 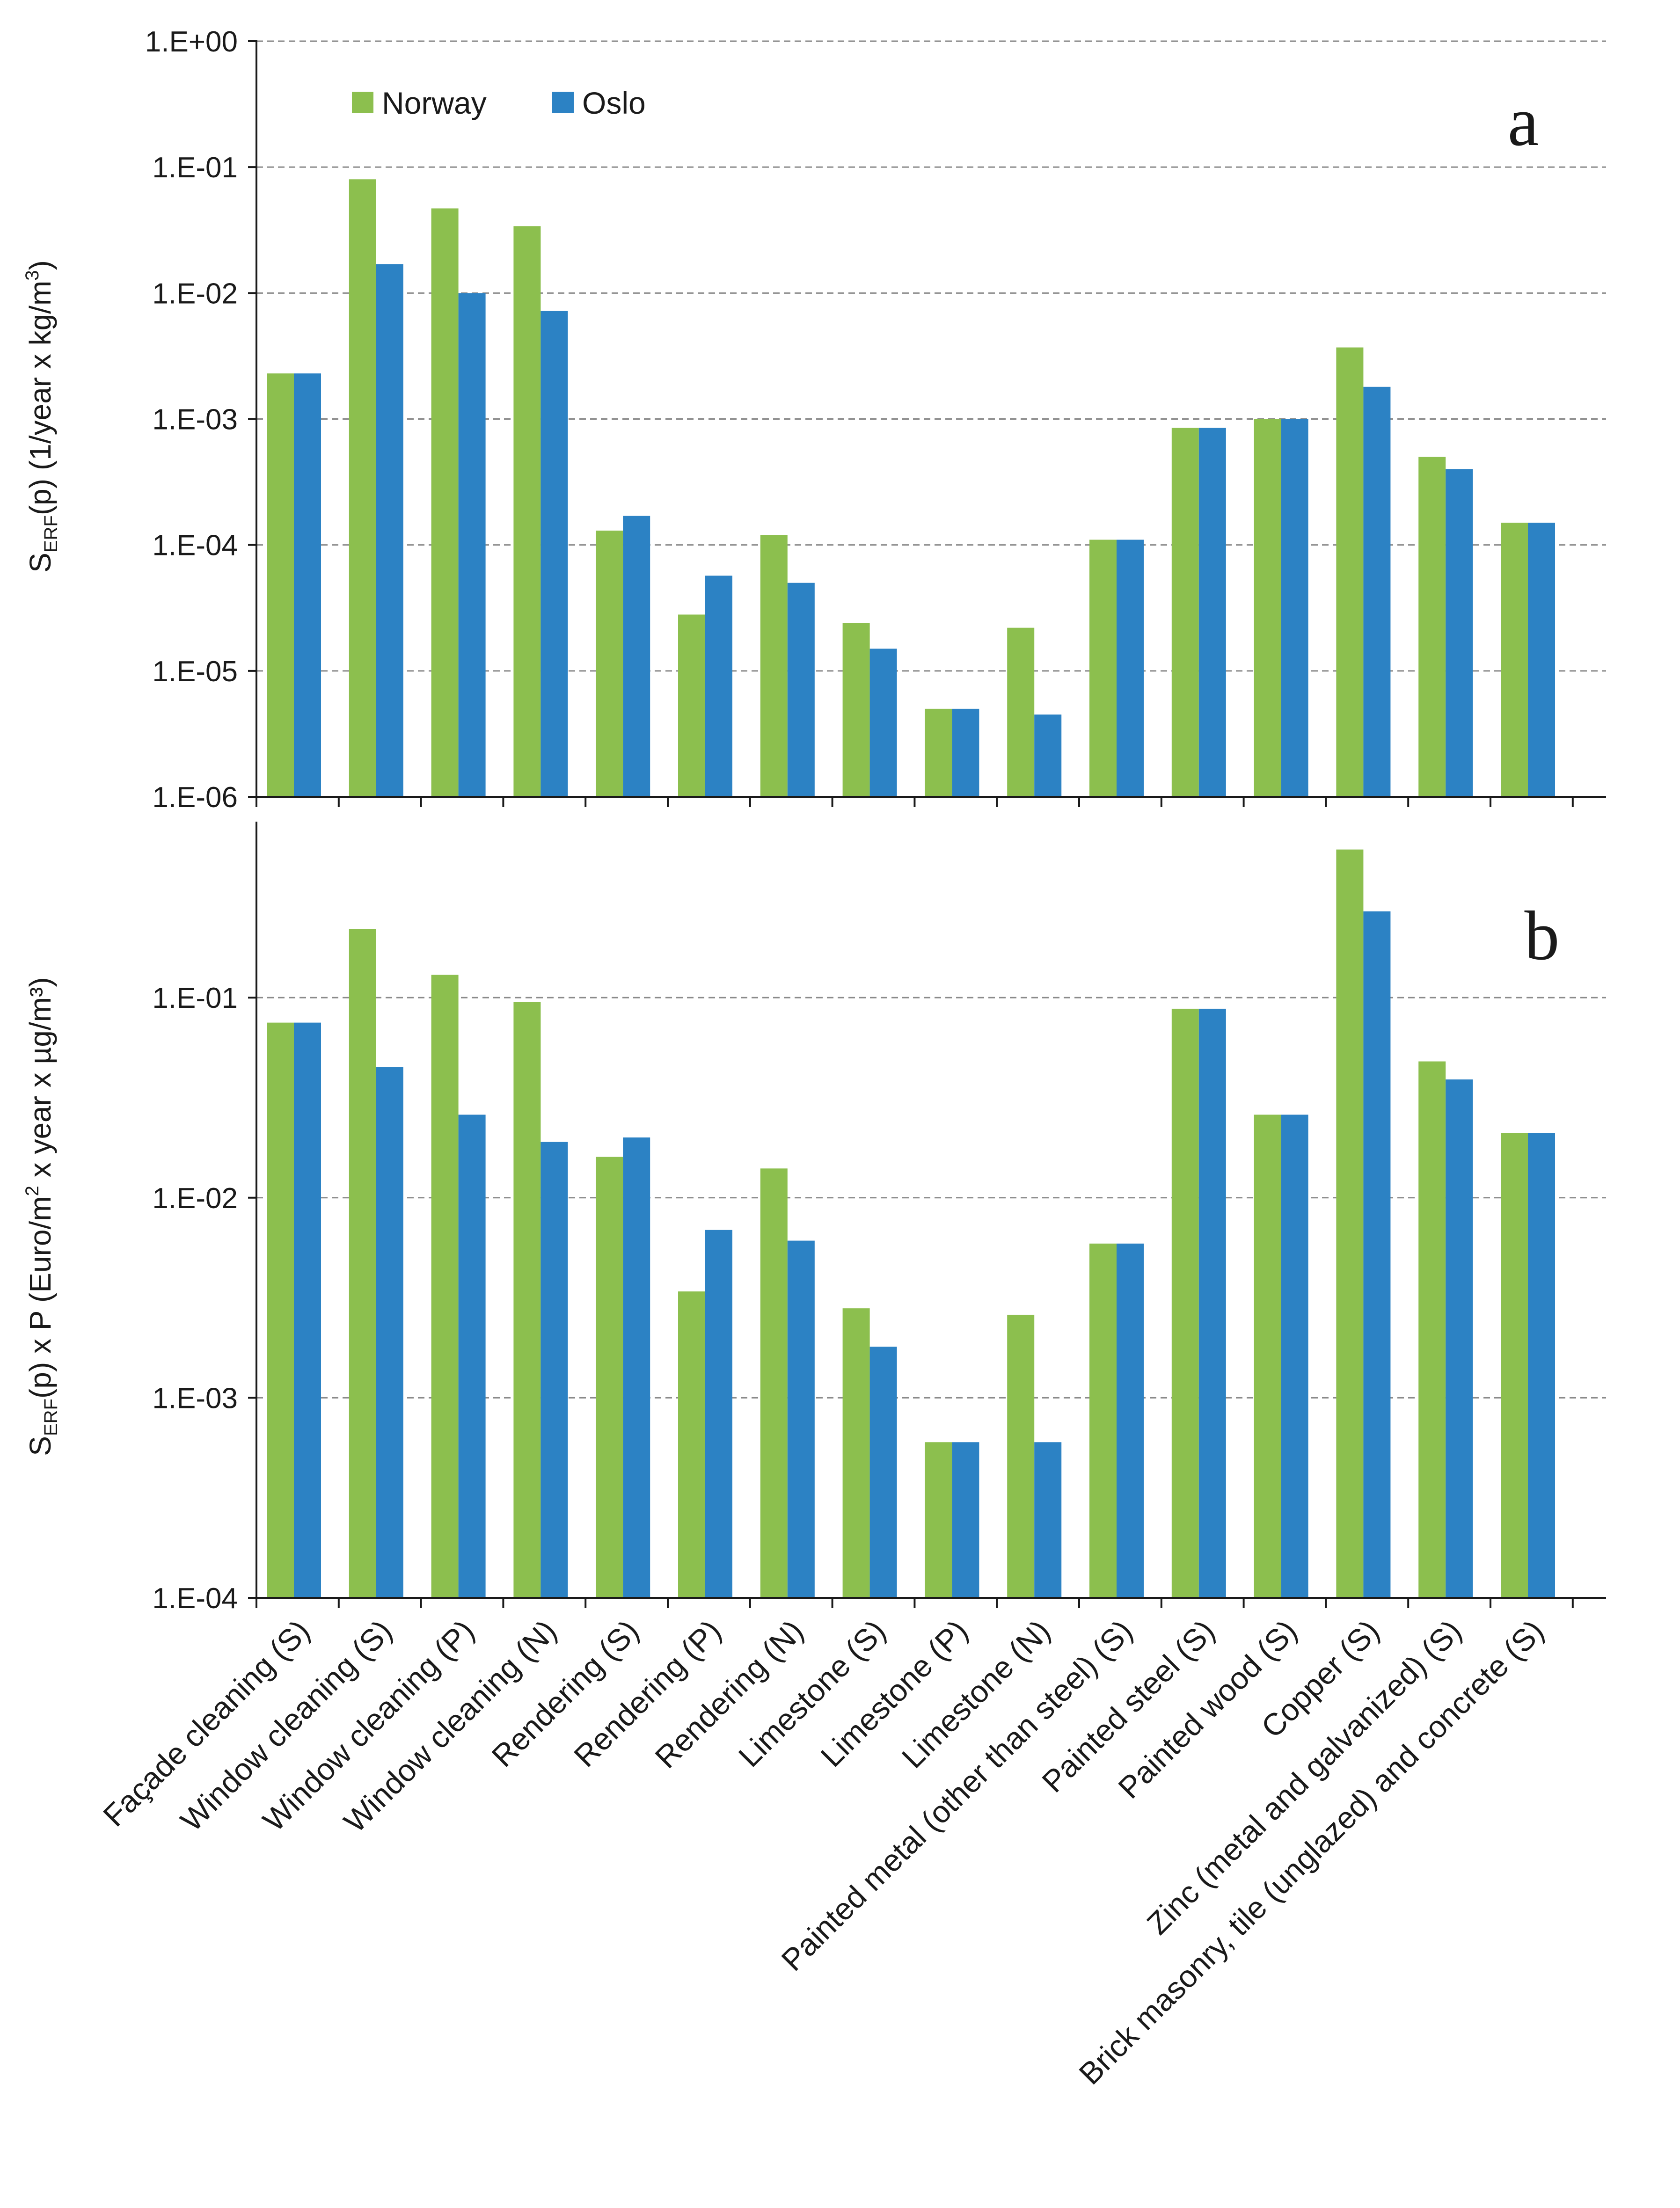 I want to click on x-category-label: Rendering (N), so click(x=729, y=1694).